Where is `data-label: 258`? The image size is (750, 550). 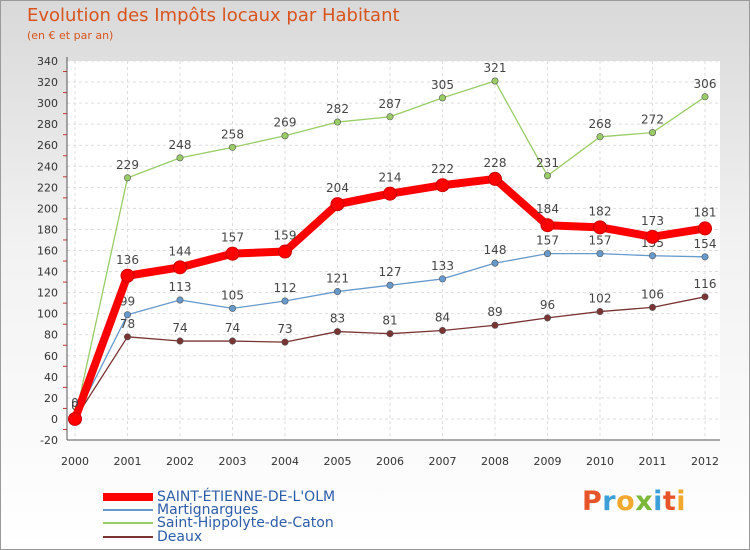 data-label: 258 is located at coordinates (232, 134).